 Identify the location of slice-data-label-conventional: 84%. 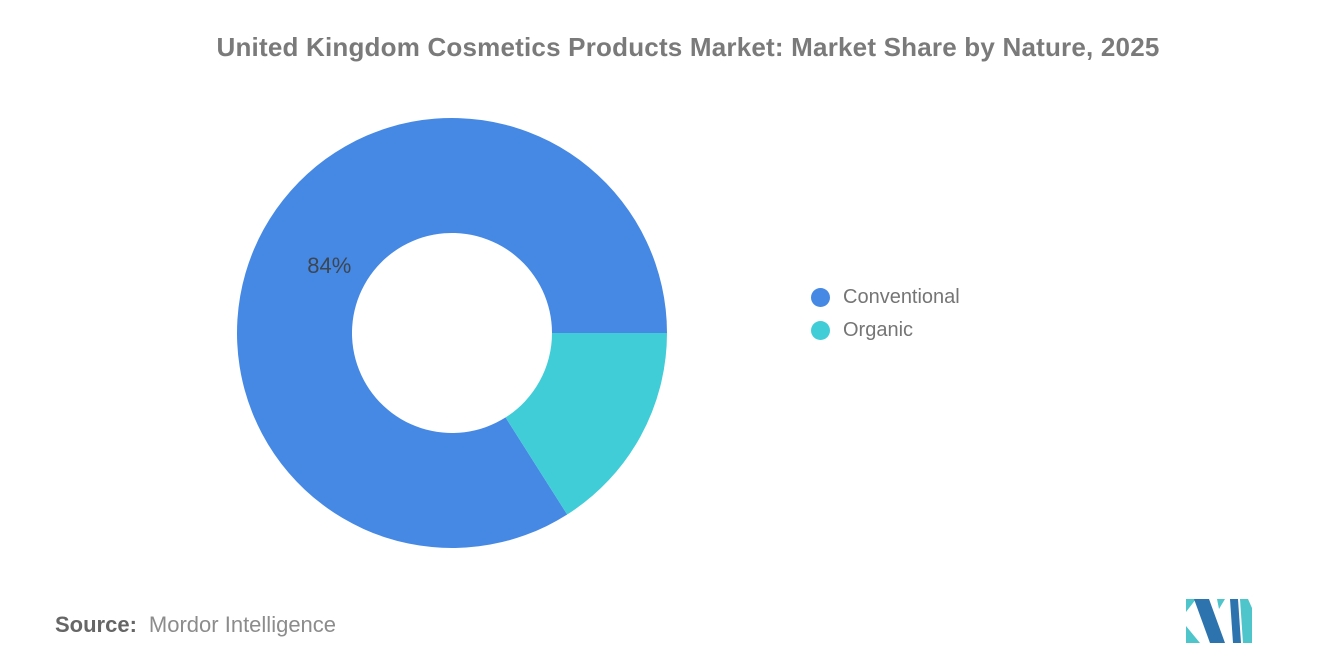
(329, 265).